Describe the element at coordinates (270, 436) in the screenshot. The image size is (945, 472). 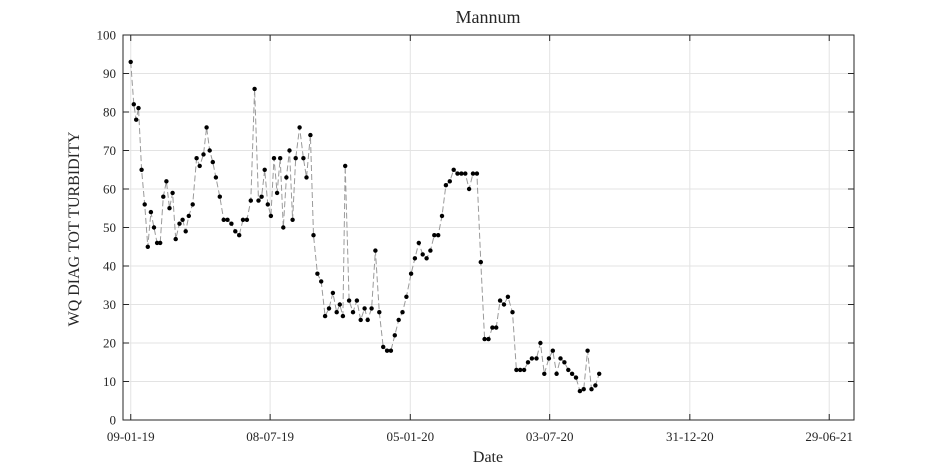
I see `x-tick-label: 08-07-19` at that location.